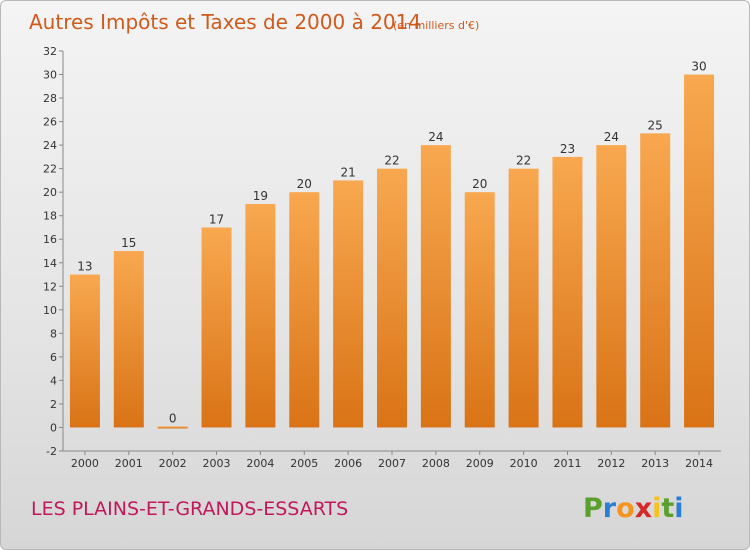 The width and height of the screenshot is (750, 550). Describe the element at coordinates (217, 463) in the screenshot. I see `x-tick-label-2003: 2003` at that location.